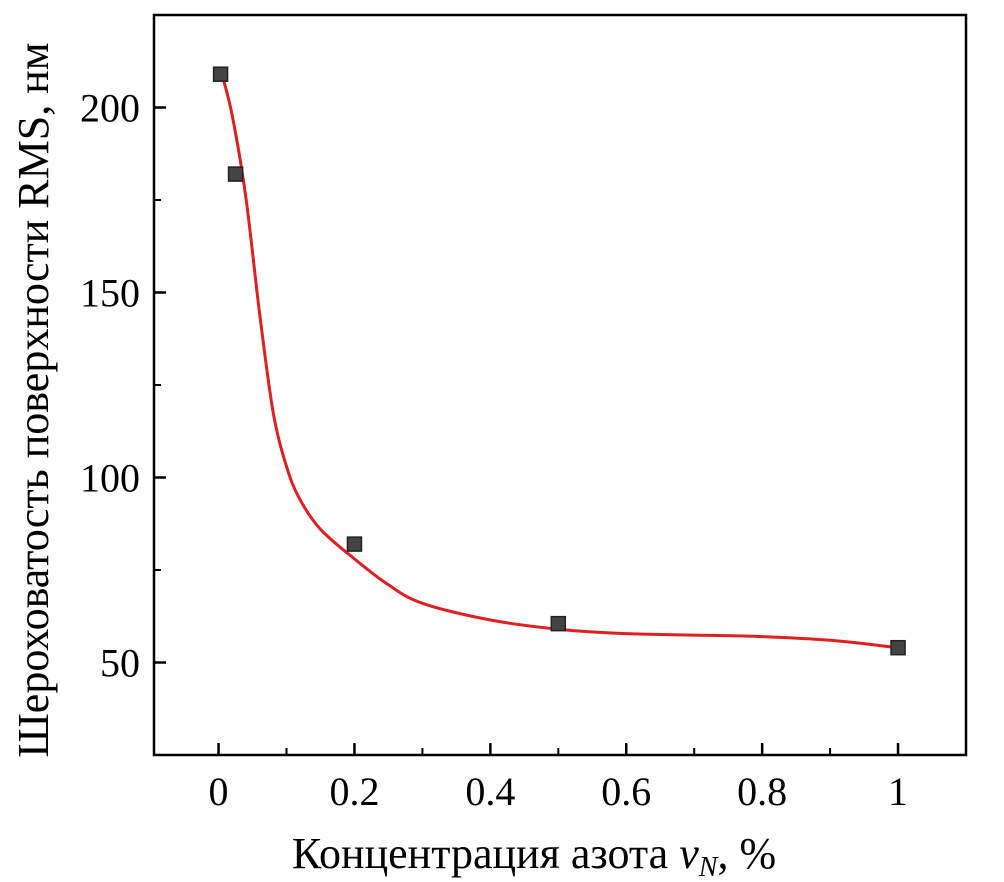  Describe the element at coordinates (120, 663) in the screenshot. I see `y-tick-label: 50` at that location.